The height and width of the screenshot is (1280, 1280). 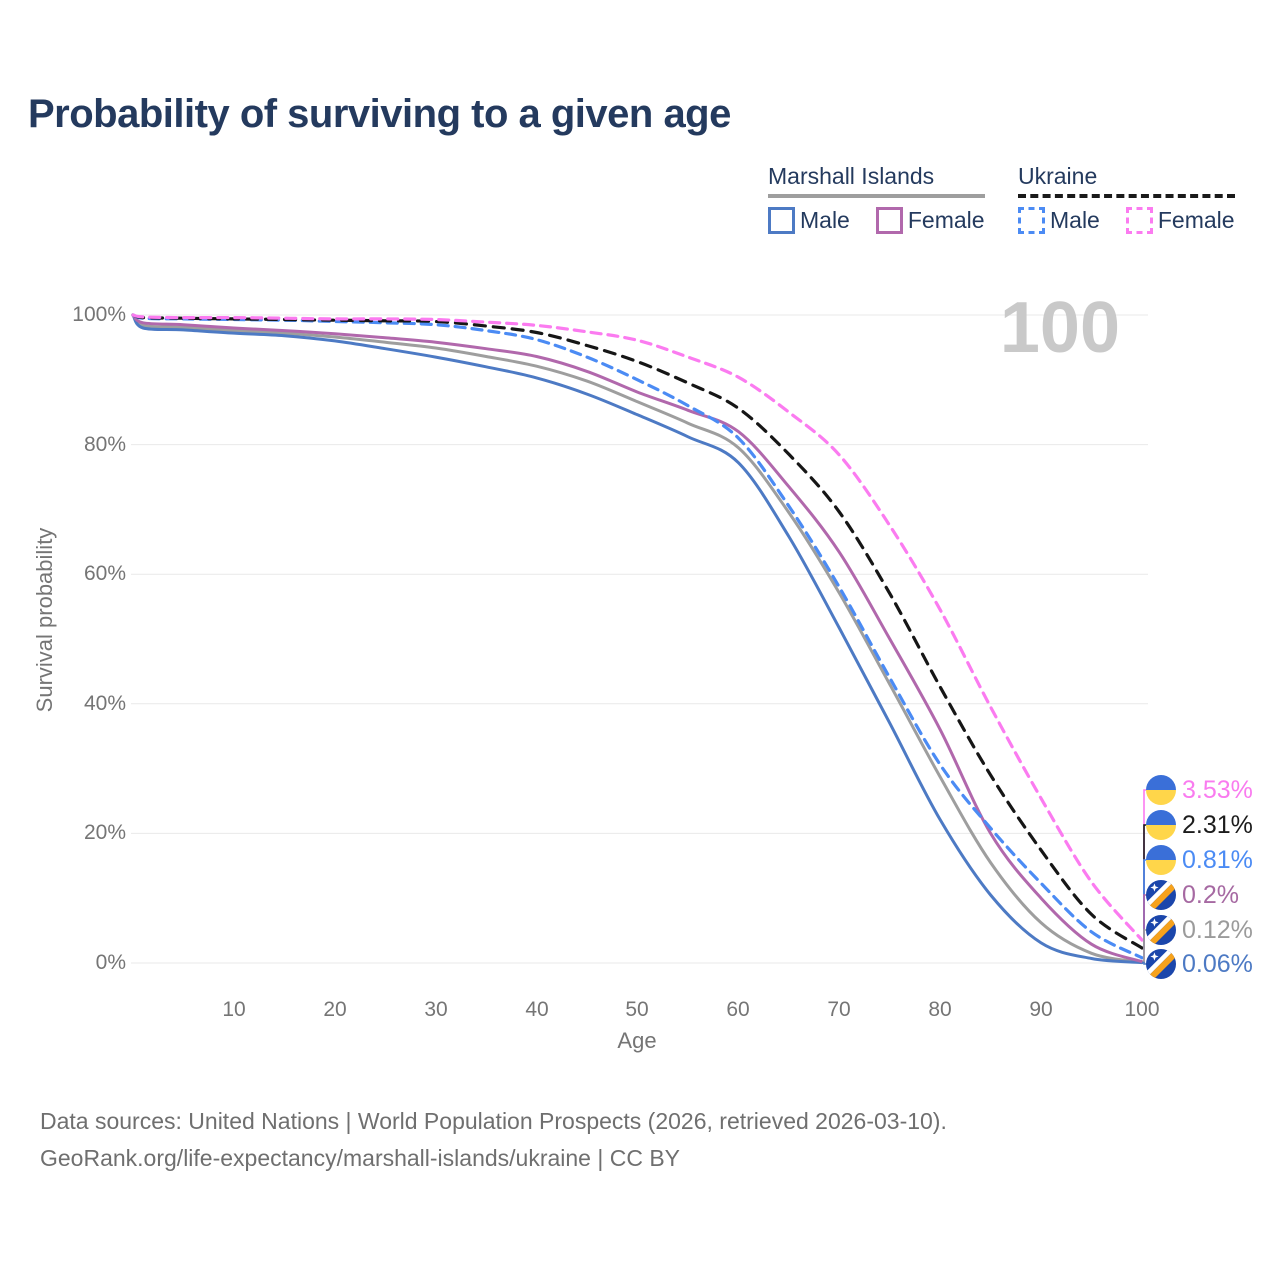 I want to click on x-tick-label: 100, so click(x=1142, y=1009).